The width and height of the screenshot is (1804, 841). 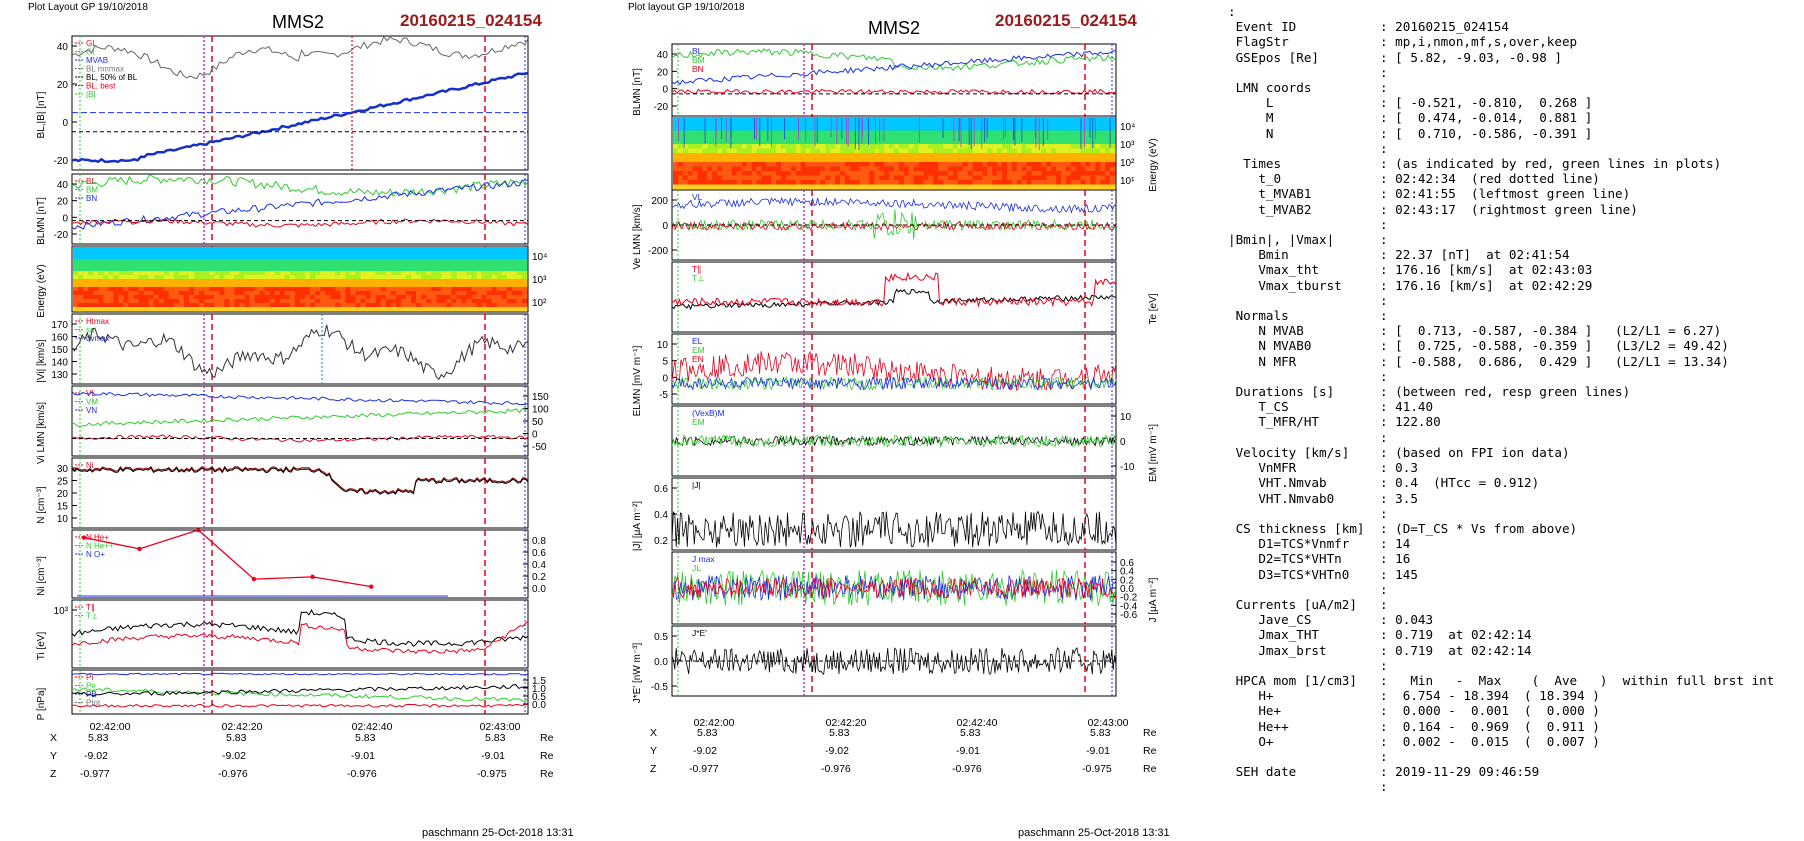 I want to click on series-BL-lmn, so click(x=300, y=204).